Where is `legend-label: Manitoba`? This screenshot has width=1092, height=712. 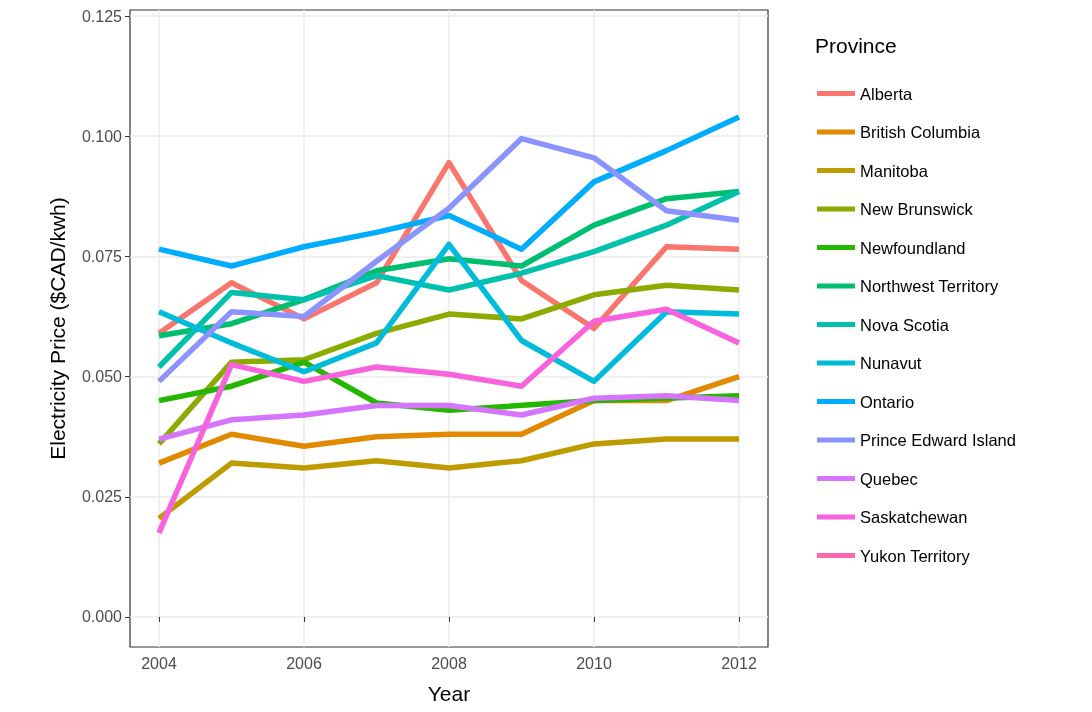
legend-label: Manitoba is located at coordinates (894, 170).